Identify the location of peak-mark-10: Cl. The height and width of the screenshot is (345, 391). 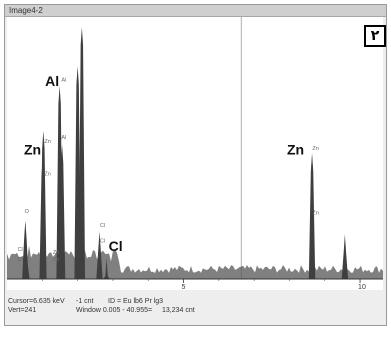
(102, 242).